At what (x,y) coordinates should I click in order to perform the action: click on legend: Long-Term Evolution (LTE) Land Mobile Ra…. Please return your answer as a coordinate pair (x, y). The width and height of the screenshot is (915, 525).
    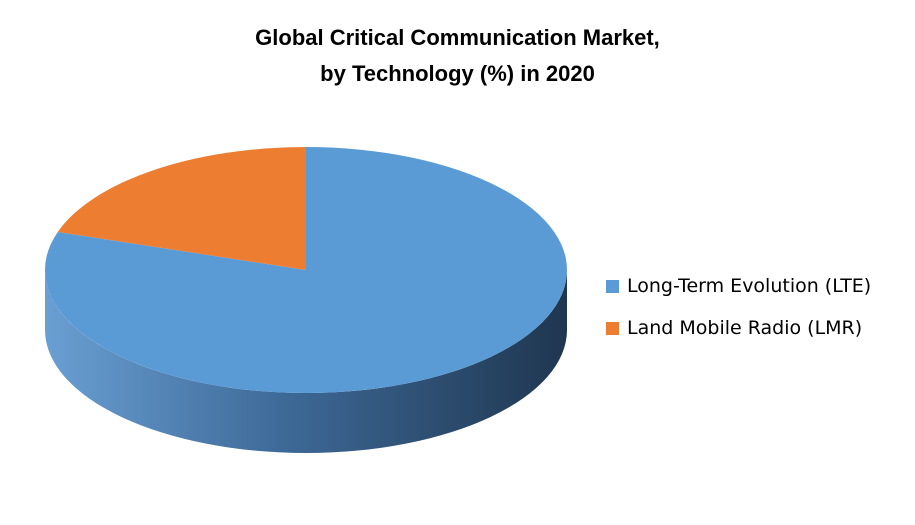
    Looking at the image, I should click on (738, 314).